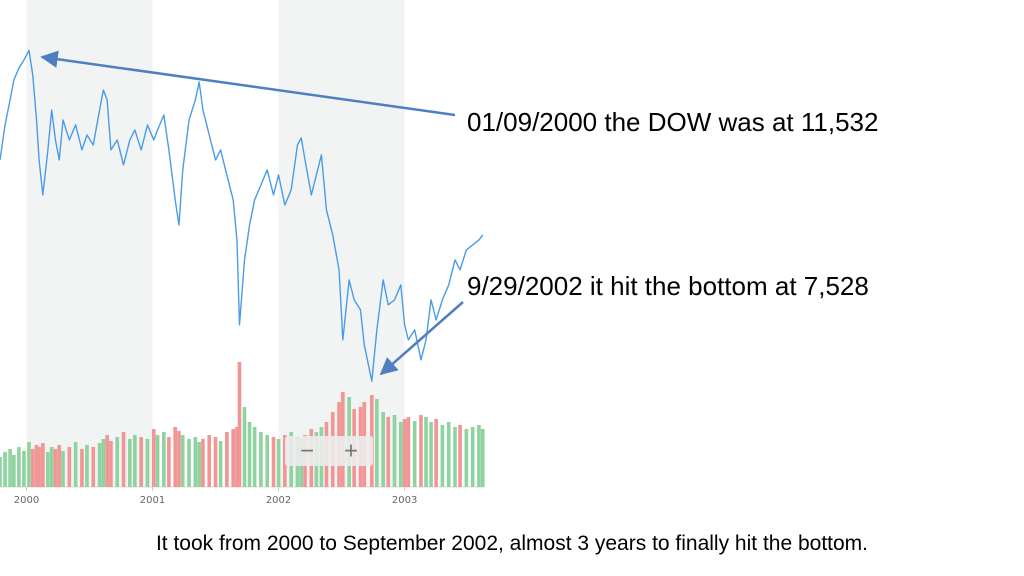  I want to click on x-tick-label: 2001, so click(152, 500).